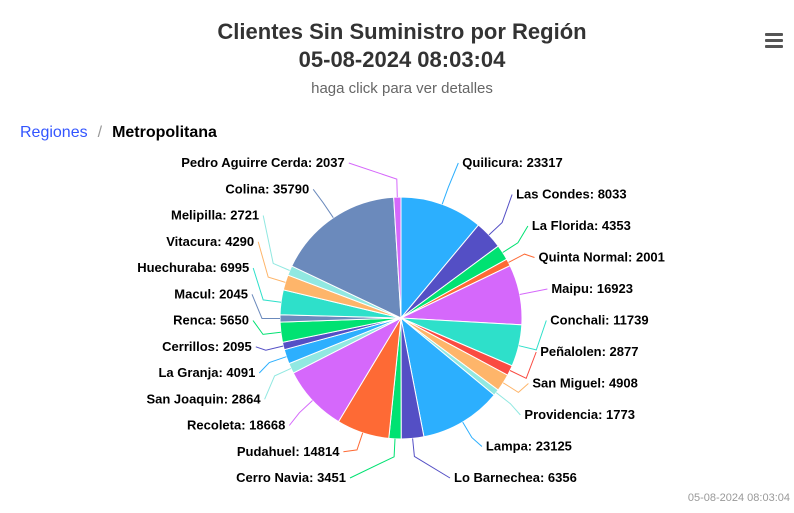  I want to click on chart-subtitle: haga click para ver detalles, so click(402, 88).